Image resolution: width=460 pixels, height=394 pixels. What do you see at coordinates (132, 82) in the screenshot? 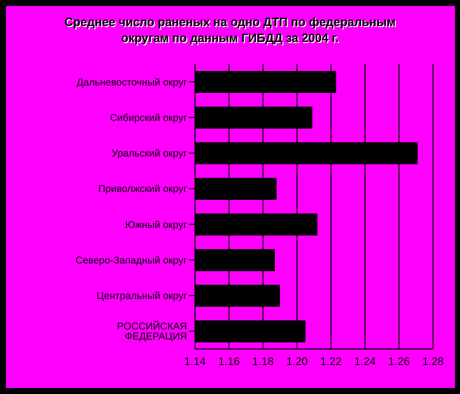
I see `y-tick-label: Дальневосточный округ` at bounding box center [132, 82].